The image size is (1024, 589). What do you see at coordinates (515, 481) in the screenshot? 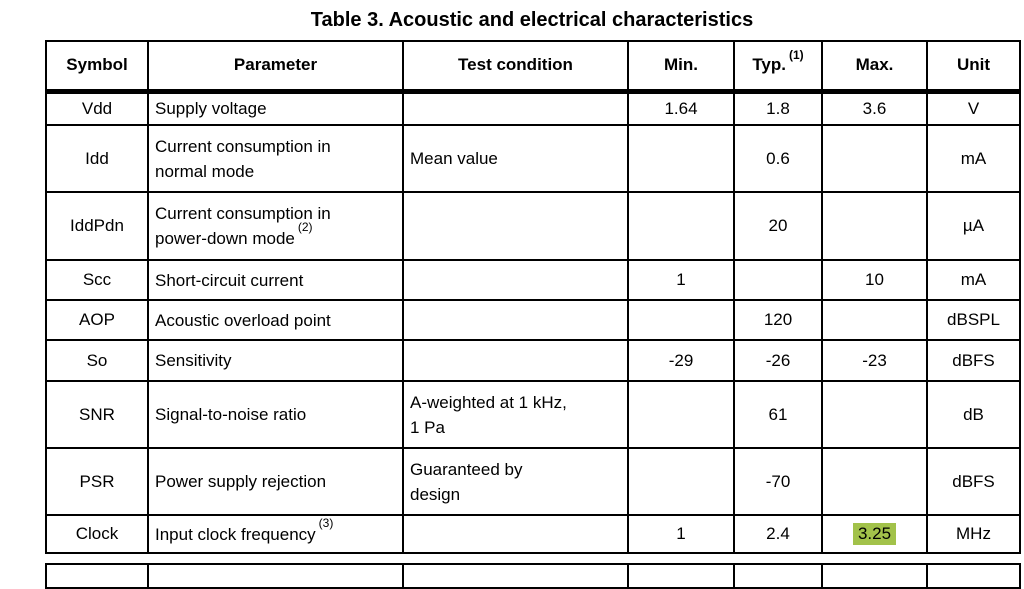
I see `psr-test-condition: Guaranteed by design` at bounding box center [515, 481].